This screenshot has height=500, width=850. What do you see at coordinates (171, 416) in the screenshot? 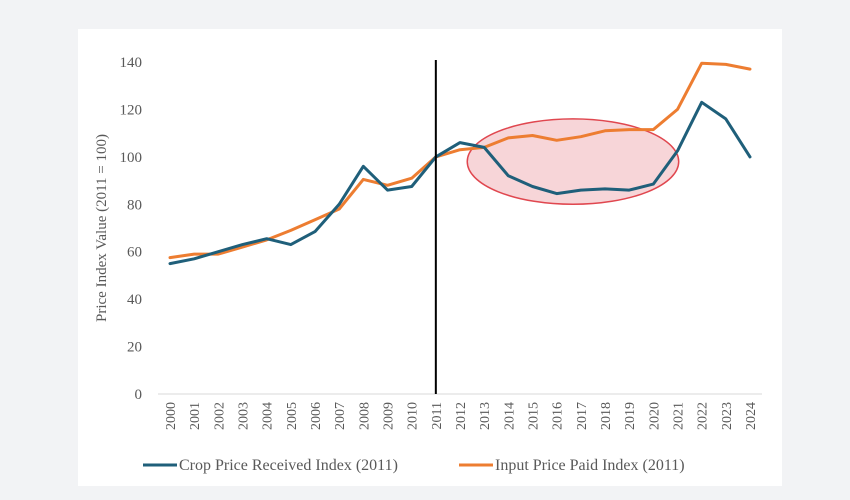
I see `x-tick-label: 2000` at bounding box center [171, 416].